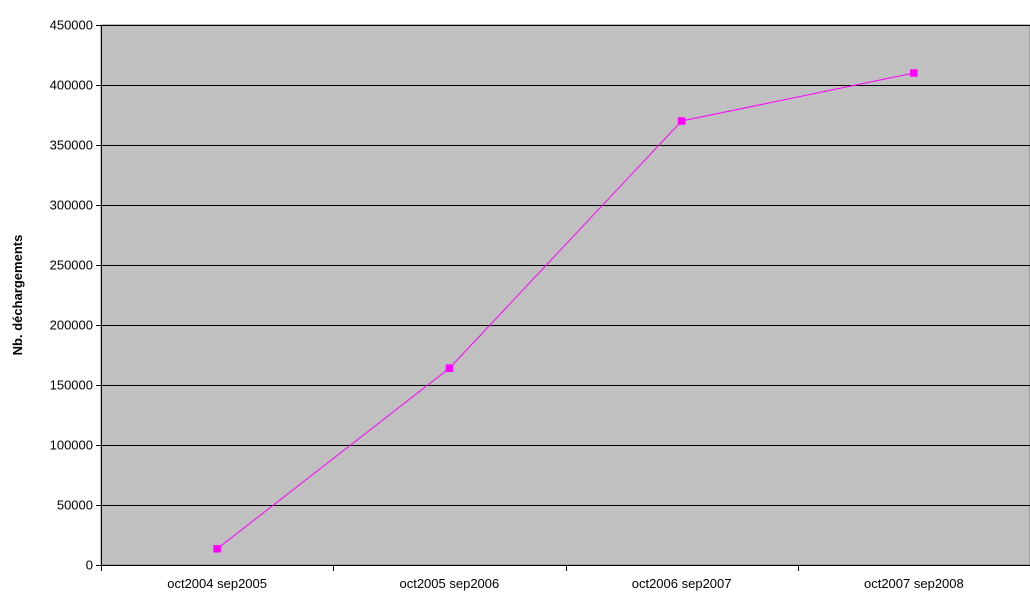 The height and width of the screenshot is (597, 1030). I want to click on y-tick-label: 200000, so click(71, 325).